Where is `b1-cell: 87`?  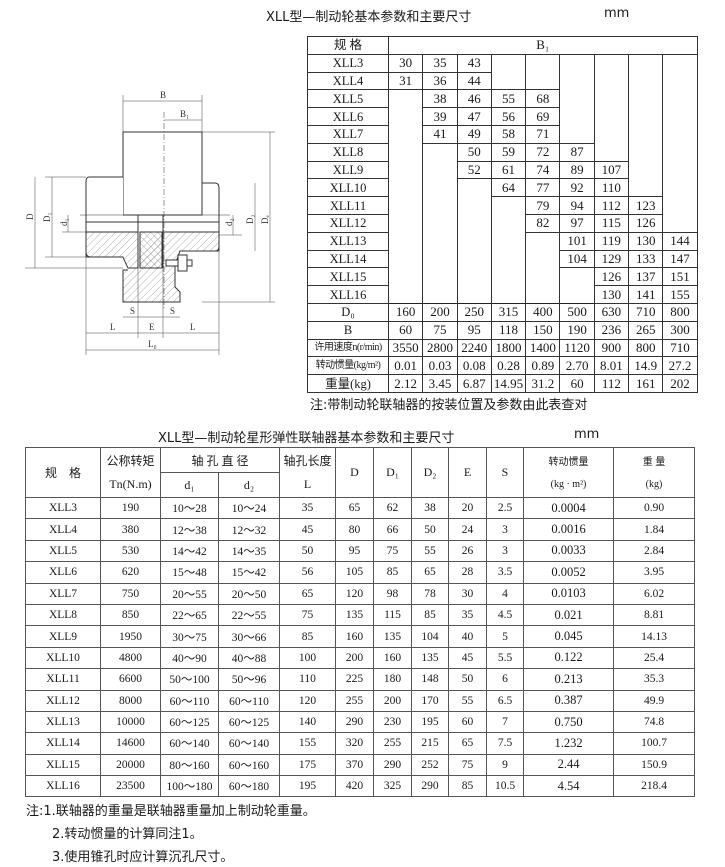 b1-cell: 87 is located at coordinates (577, 152).